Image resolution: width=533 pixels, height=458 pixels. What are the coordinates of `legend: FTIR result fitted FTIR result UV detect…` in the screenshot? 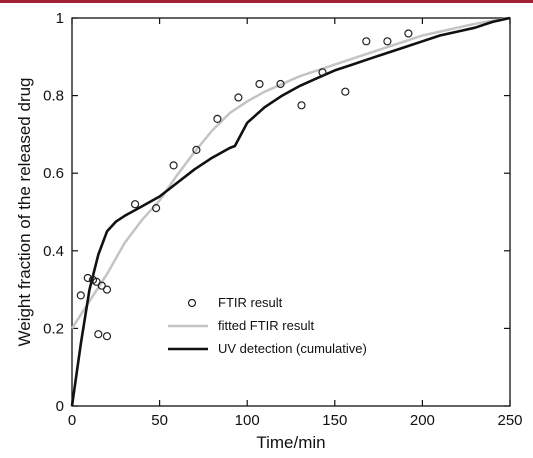 It's located at (267, 325).